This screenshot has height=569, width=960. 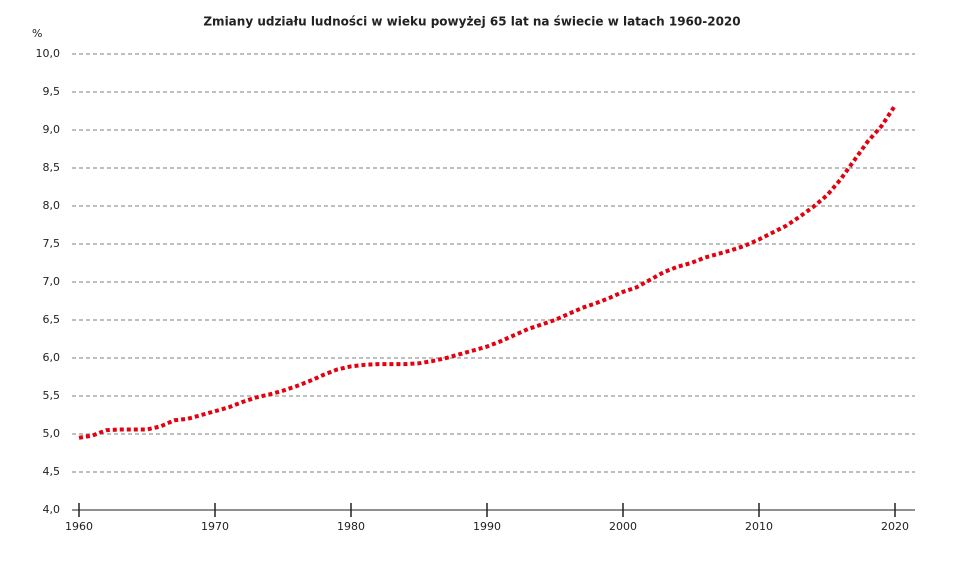 I want to click on y-tick-label: 9,5, so click(x=52, y=91).